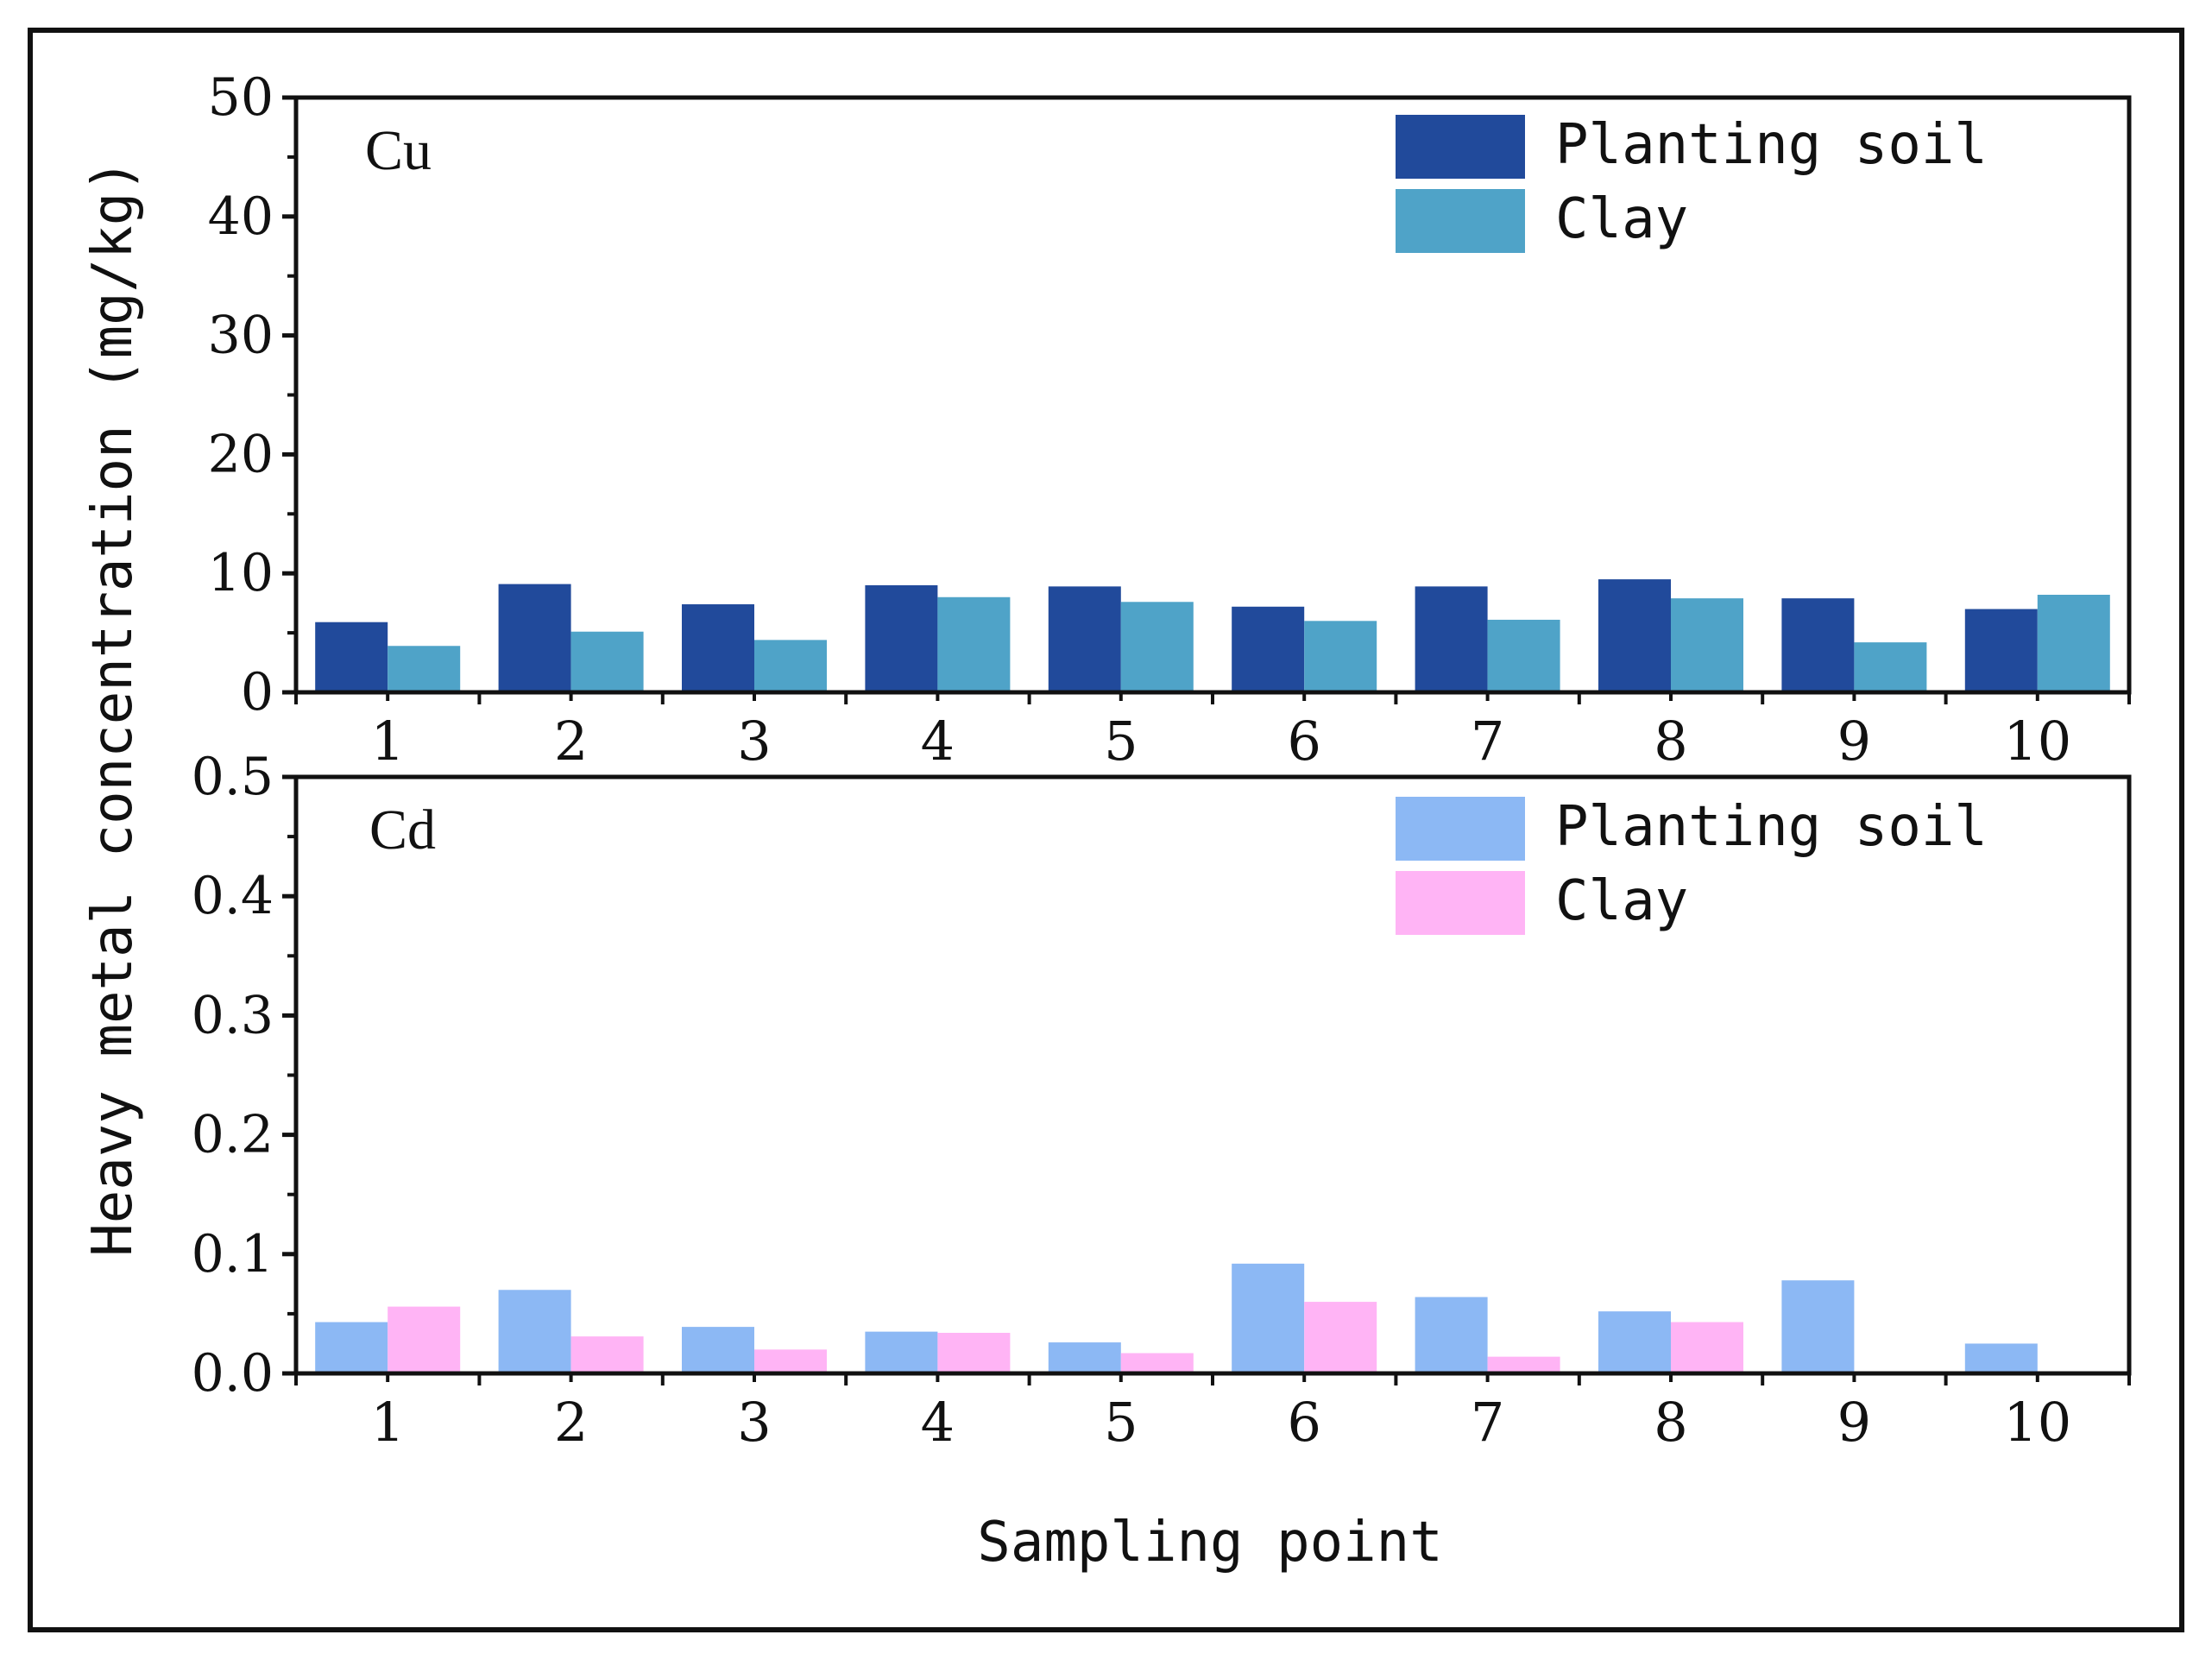  Describe the element at coordinates (241, 454) in the screenshot. I see `y-tick-label: 20` at that location.